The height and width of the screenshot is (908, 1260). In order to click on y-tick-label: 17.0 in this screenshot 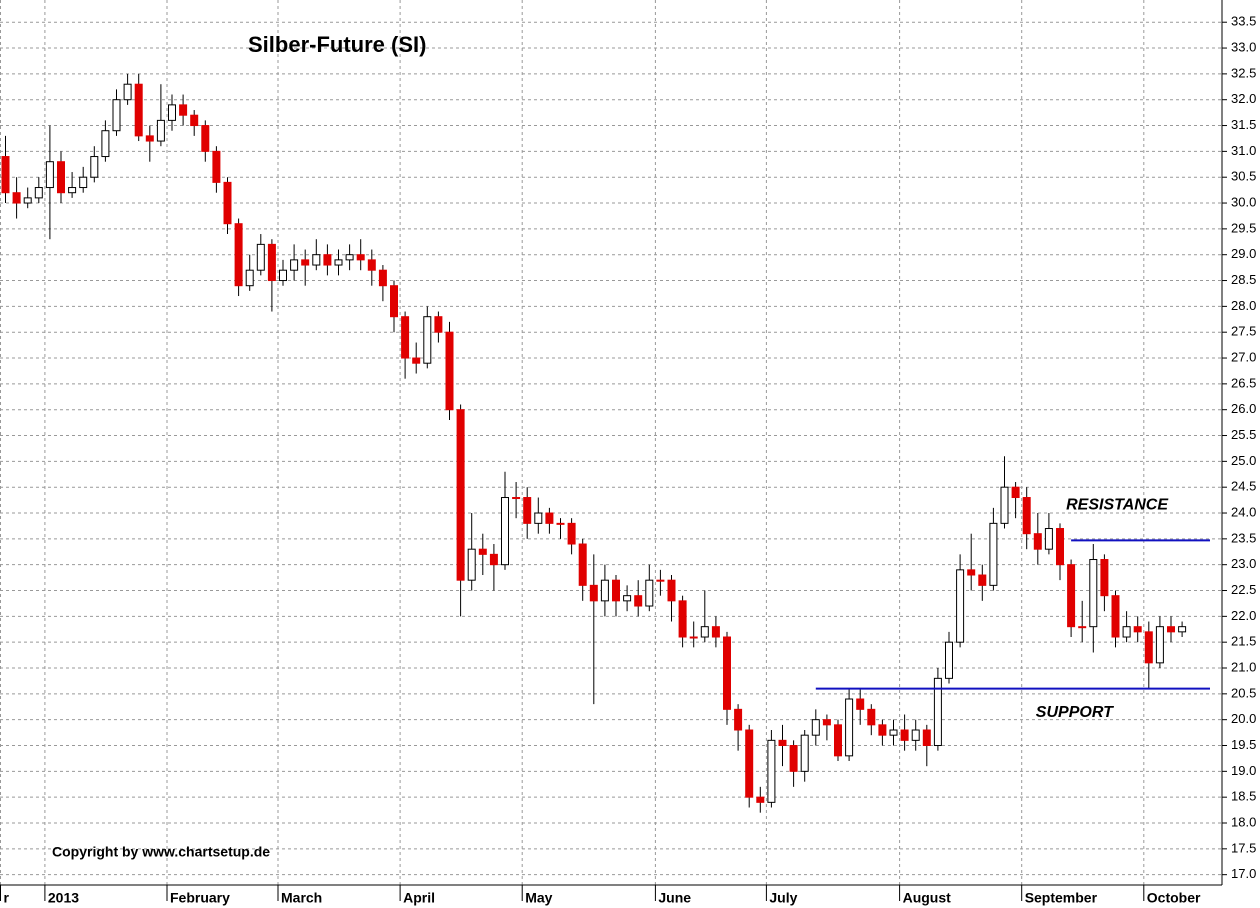, I will do `click(1243, 873)`.